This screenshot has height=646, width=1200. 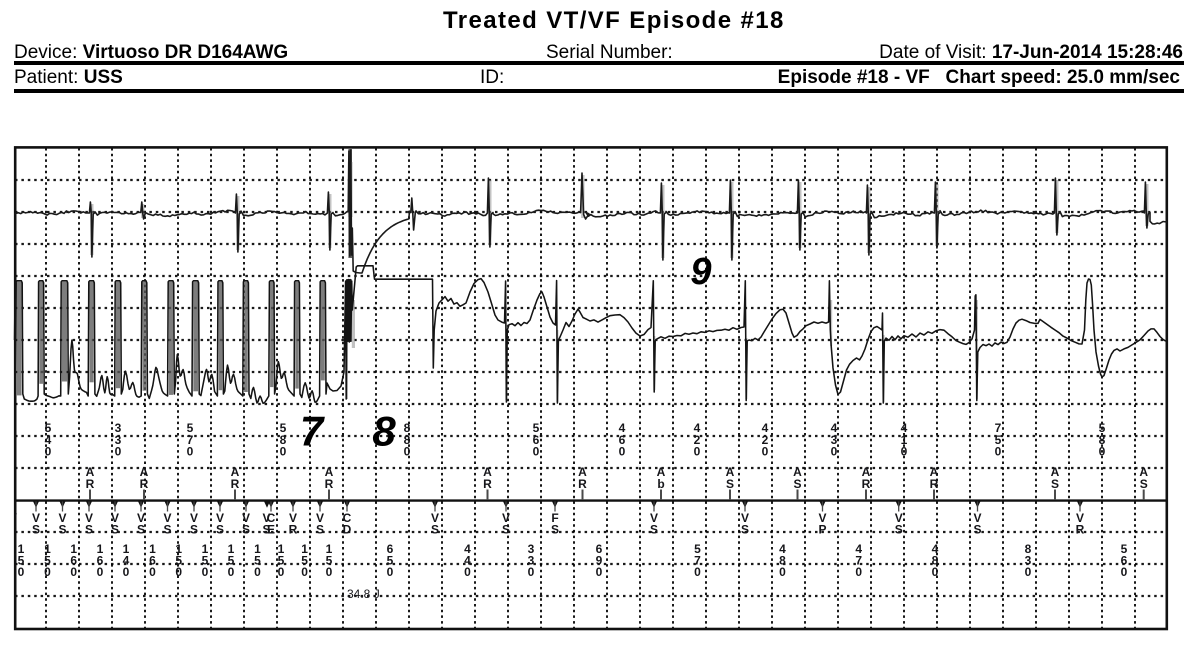 I want to click on svg-text: 650, so click(x=390, y=560).